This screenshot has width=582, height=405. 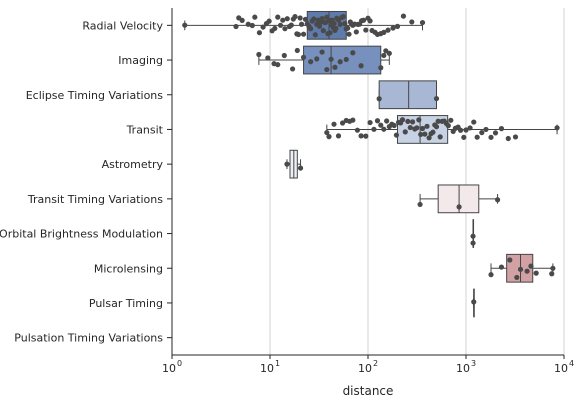 I want to click on x-tick-label-4: 10, so click(x=561, y=368).